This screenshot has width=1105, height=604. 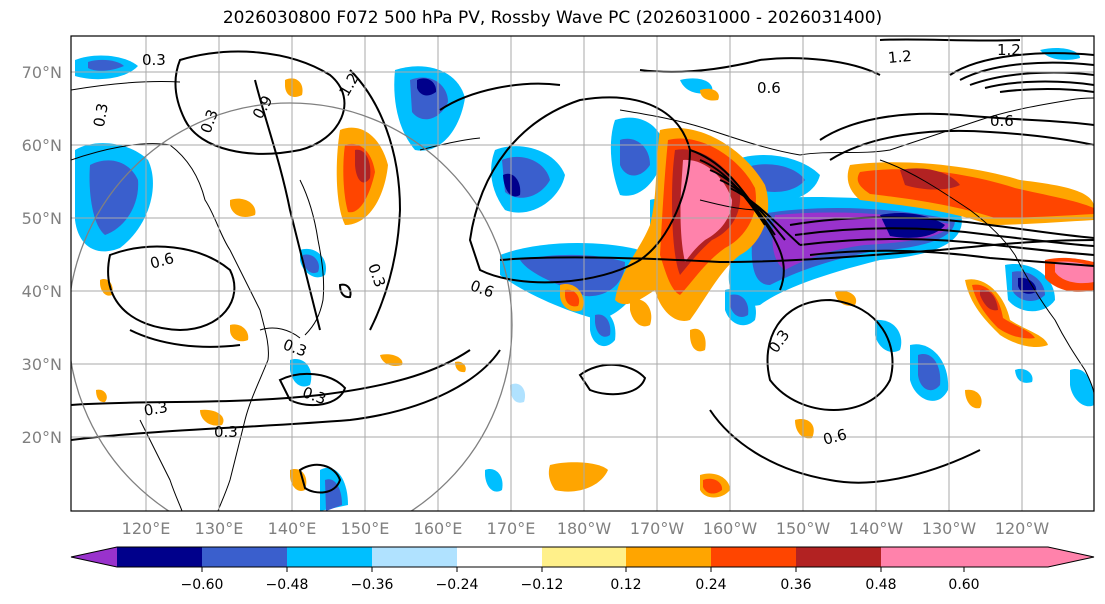 I want to click on colorbar-ticks, so click(x=583, y=569).